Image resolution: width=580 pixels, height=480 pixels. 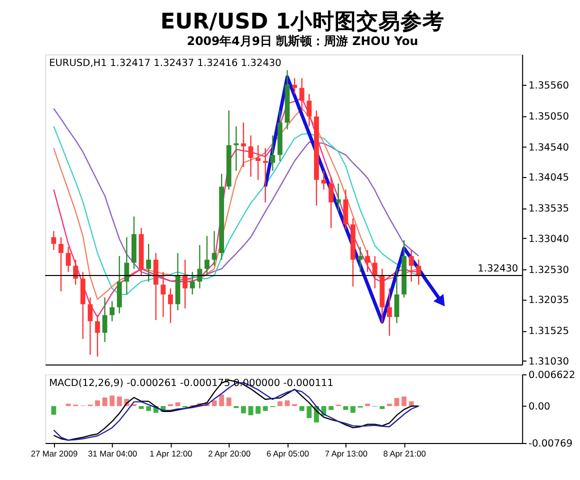 What do you see at coordinates (539, 407) in the screenshot?
I see `y-tick-label: 0.00` at bounding box center [539, 407].